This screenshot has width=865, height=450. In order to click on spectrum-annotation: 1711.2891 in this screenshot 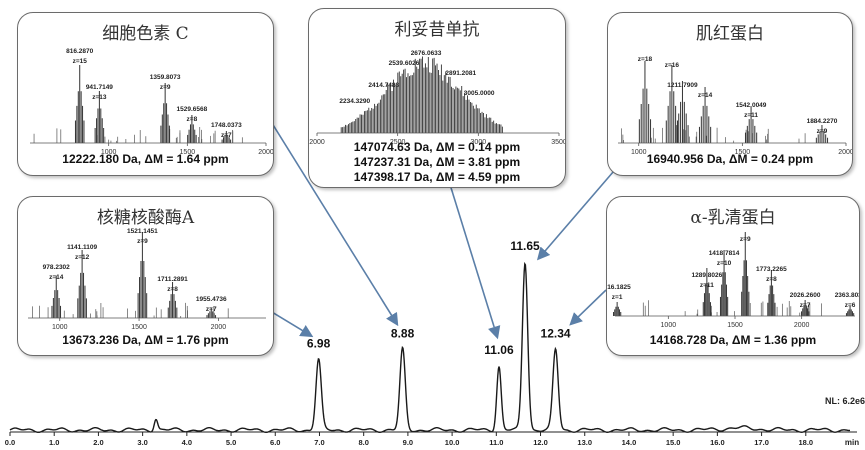, I will do `click(172, 279)`.